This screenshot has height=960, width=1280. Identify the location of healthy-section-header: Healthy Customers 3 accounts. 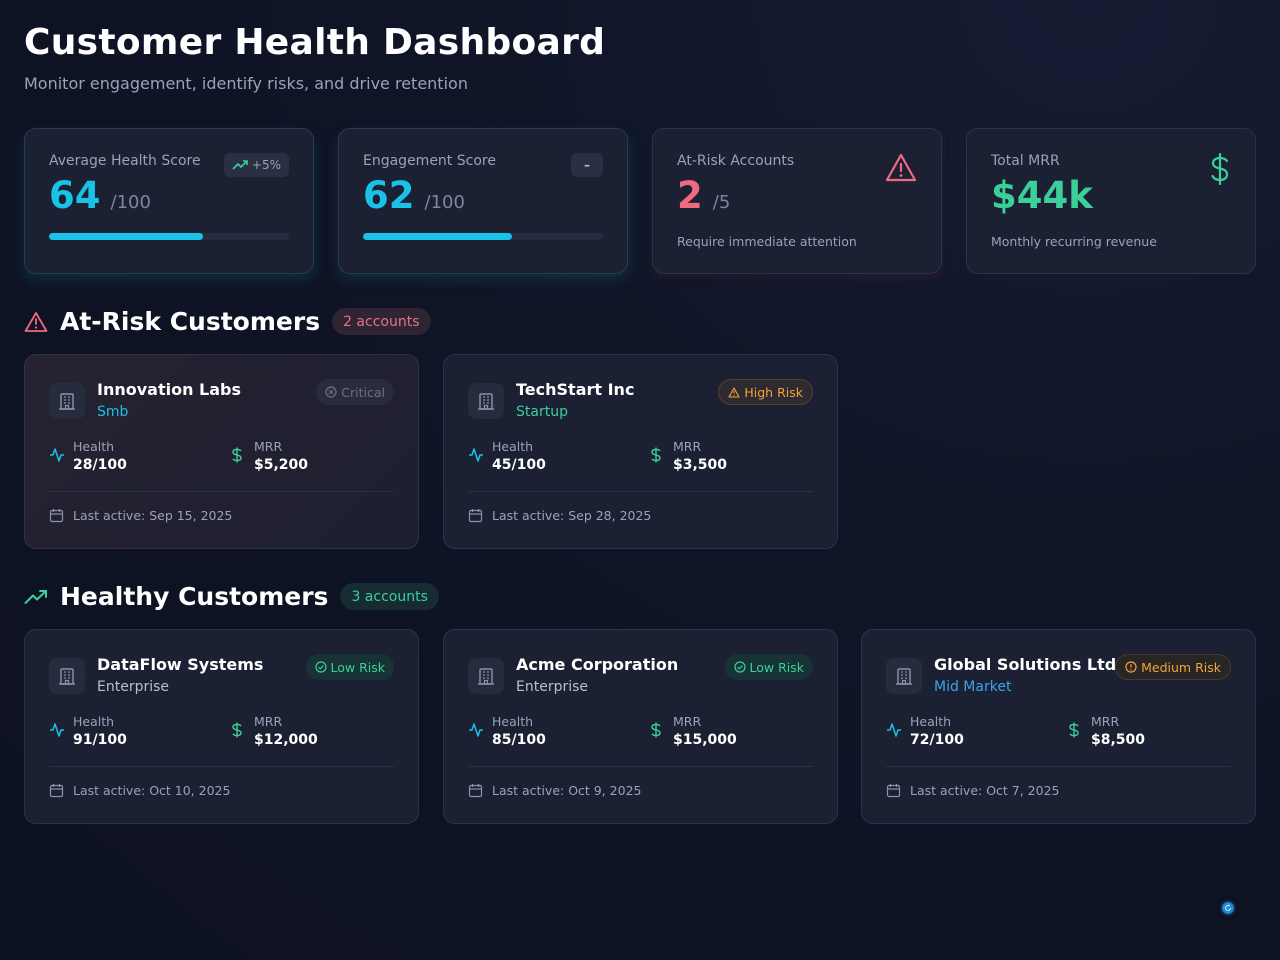
(231, 596).